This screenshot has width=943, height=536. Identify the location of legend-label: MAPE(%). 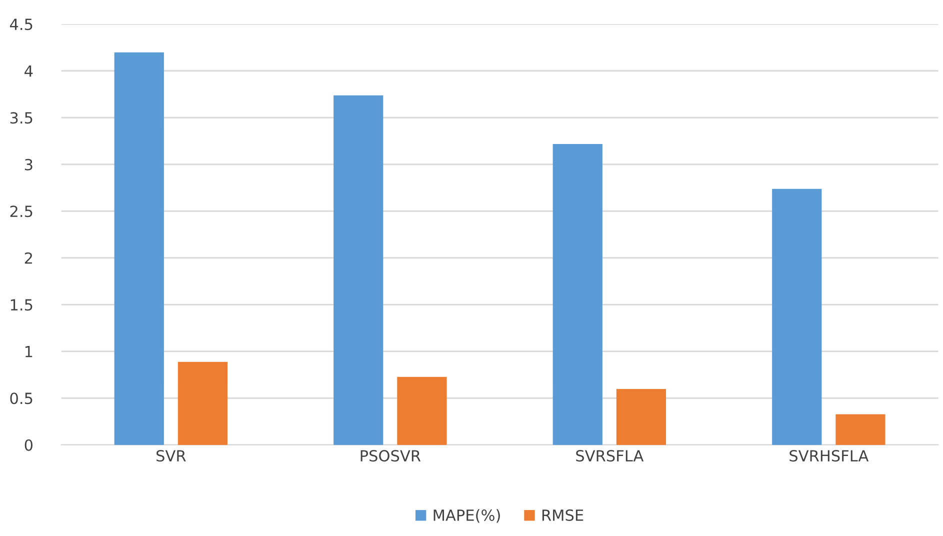
(467, 516).